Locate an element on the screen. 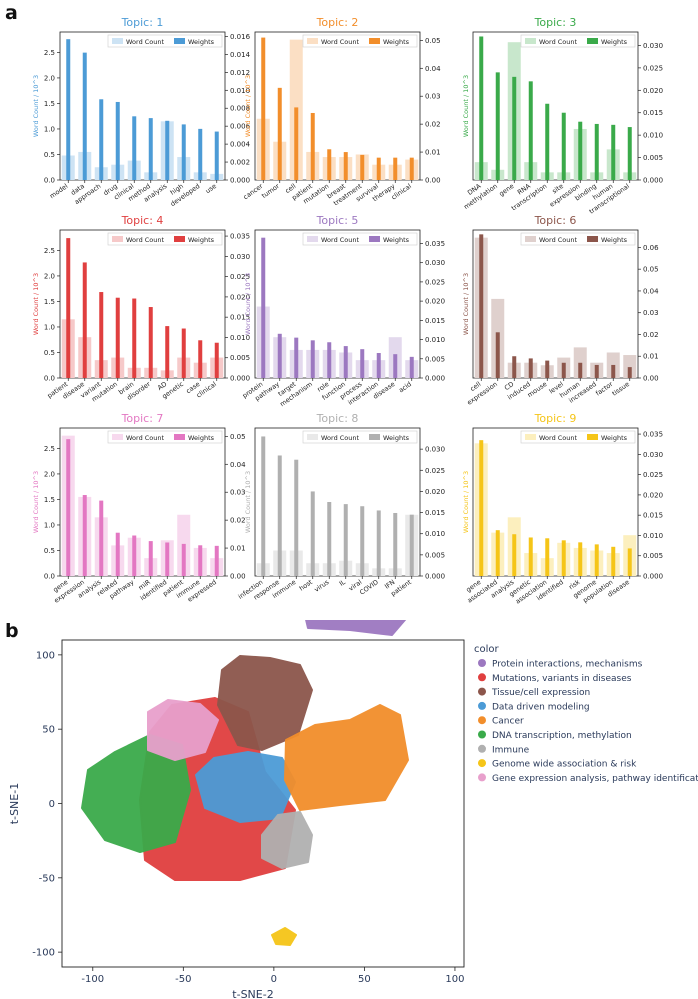 The width and height of the screenshot is (698, 999). y-tick-label: -50 is located at coordinates (47, 878).